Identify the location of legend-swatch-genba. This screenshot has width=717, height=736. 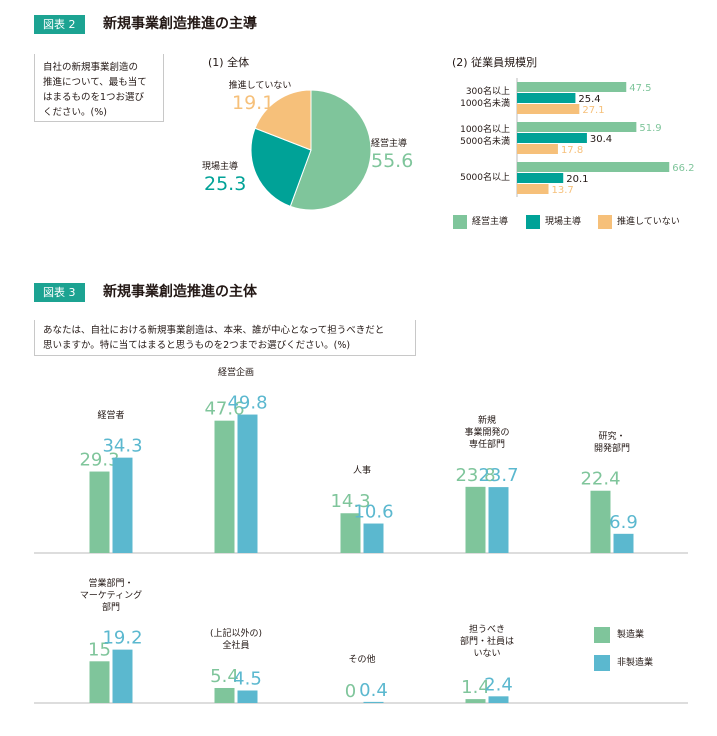
(533, 222).